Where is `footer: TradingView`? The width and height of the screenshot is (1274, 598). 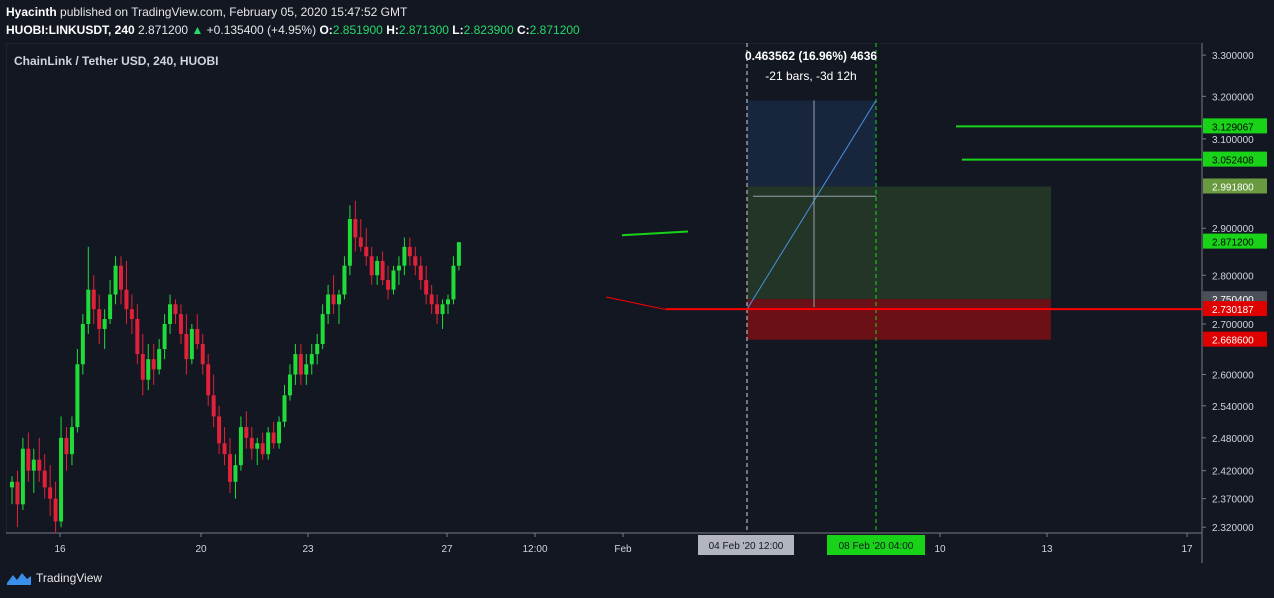 footer: TradingView is located at coordinates (54, 578).